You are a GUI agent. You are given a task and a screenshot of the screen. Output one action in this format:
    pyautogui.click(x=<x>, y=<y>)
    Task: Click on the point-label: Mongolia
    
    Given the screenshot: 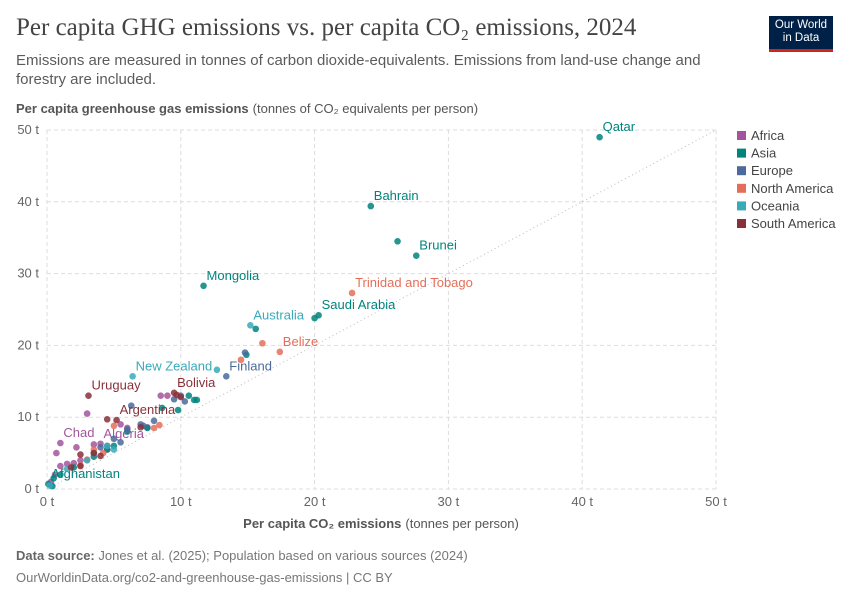 What is the action you would take?
    pyautogui.click(x=234, y=275)
    